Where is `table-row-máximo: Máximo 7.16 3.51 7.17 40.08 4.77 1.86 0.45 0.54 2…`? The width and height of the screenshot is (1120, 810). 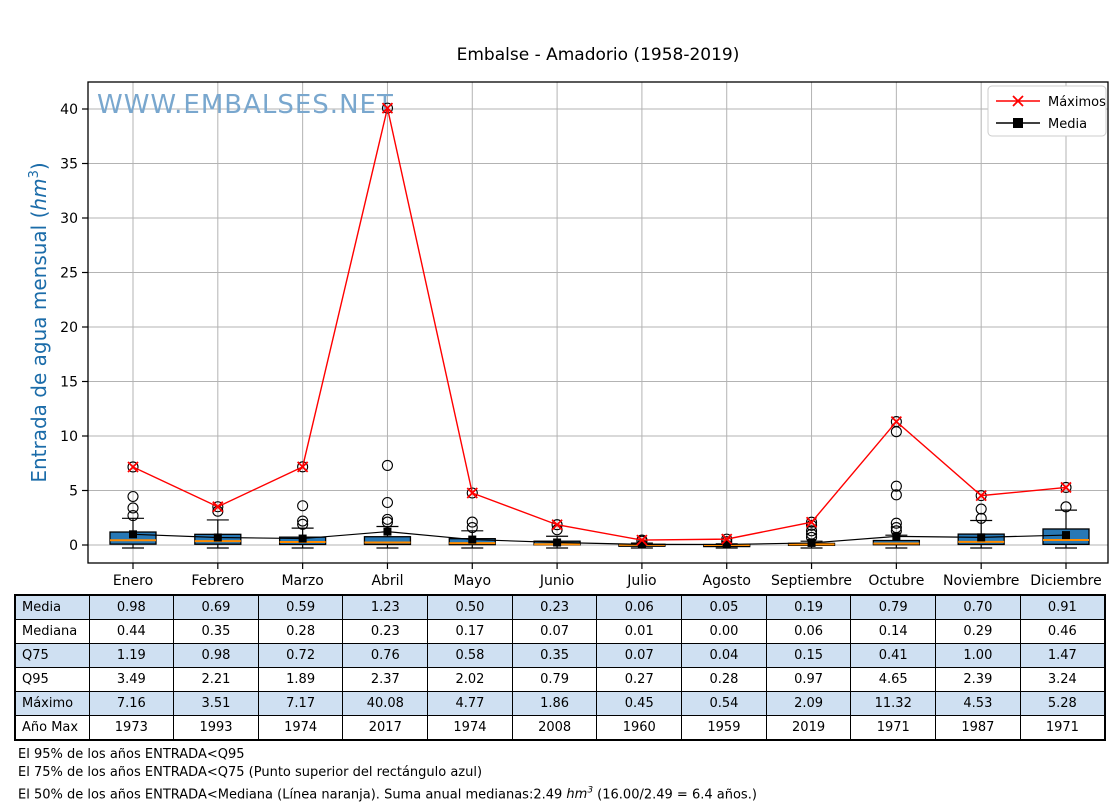
table-row-máximo: Máximo 7.16 3.51 7.17 40.08 4.77 1.86 0.45 0.54 2… is located at coordinates (560, 703).